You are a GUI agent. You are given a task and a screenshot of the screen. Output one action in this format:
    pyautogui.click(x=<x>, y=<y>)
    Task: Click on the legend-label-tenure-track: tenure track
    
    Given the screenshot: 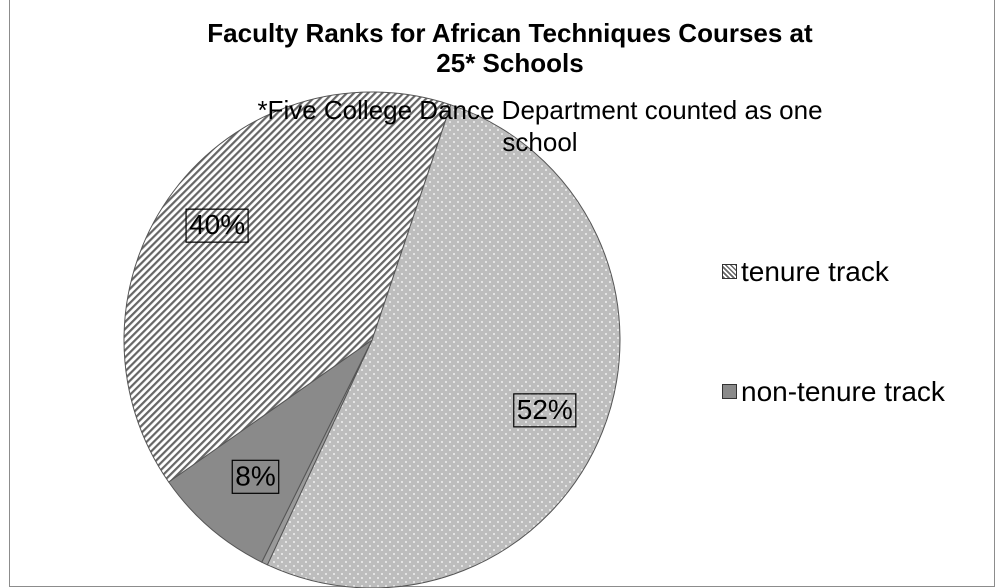 What is the action you would take?
    pyautogui.click(x=815, y=271)
    